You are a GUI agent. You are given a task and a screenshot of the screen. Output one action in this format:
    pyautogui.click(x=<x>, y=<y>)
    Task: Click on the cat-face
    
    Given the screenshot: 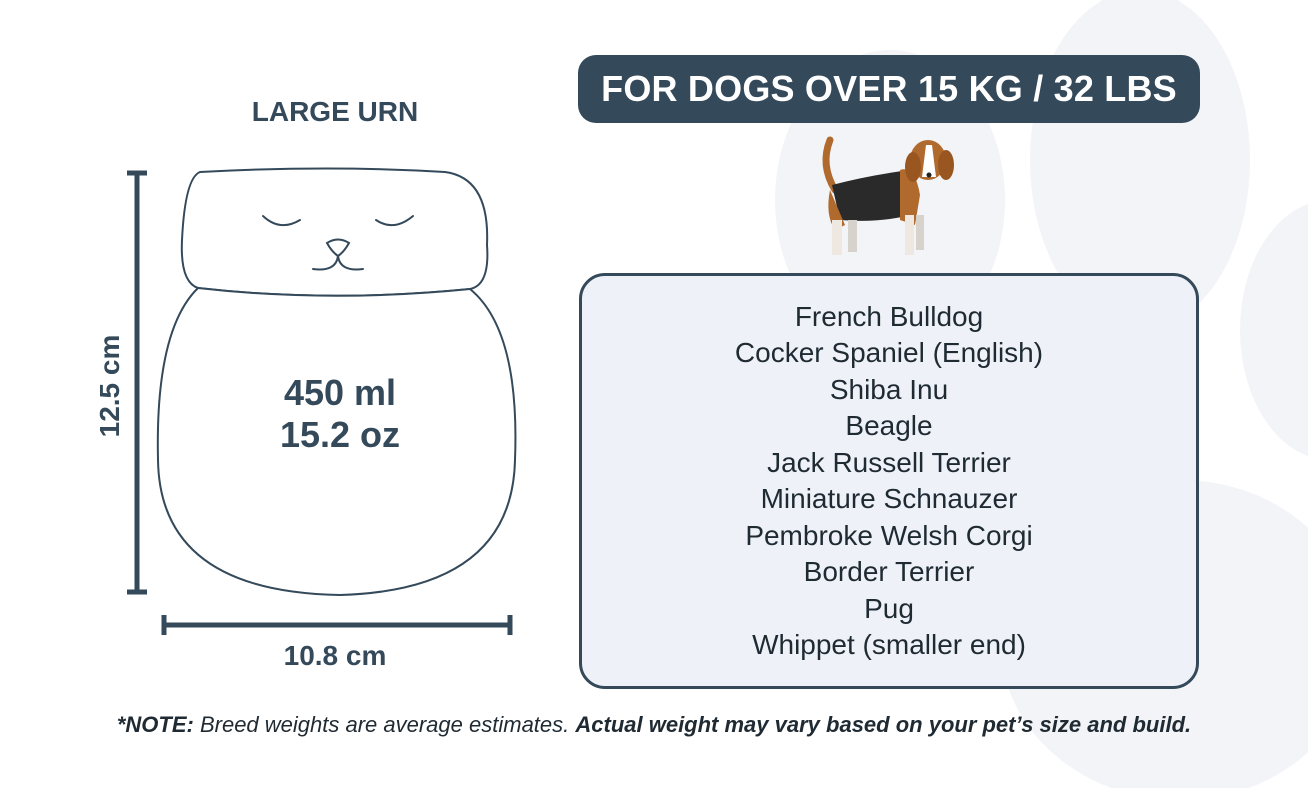 What is the action you would take?
    pyautogui.click(x=338, y=243)
    